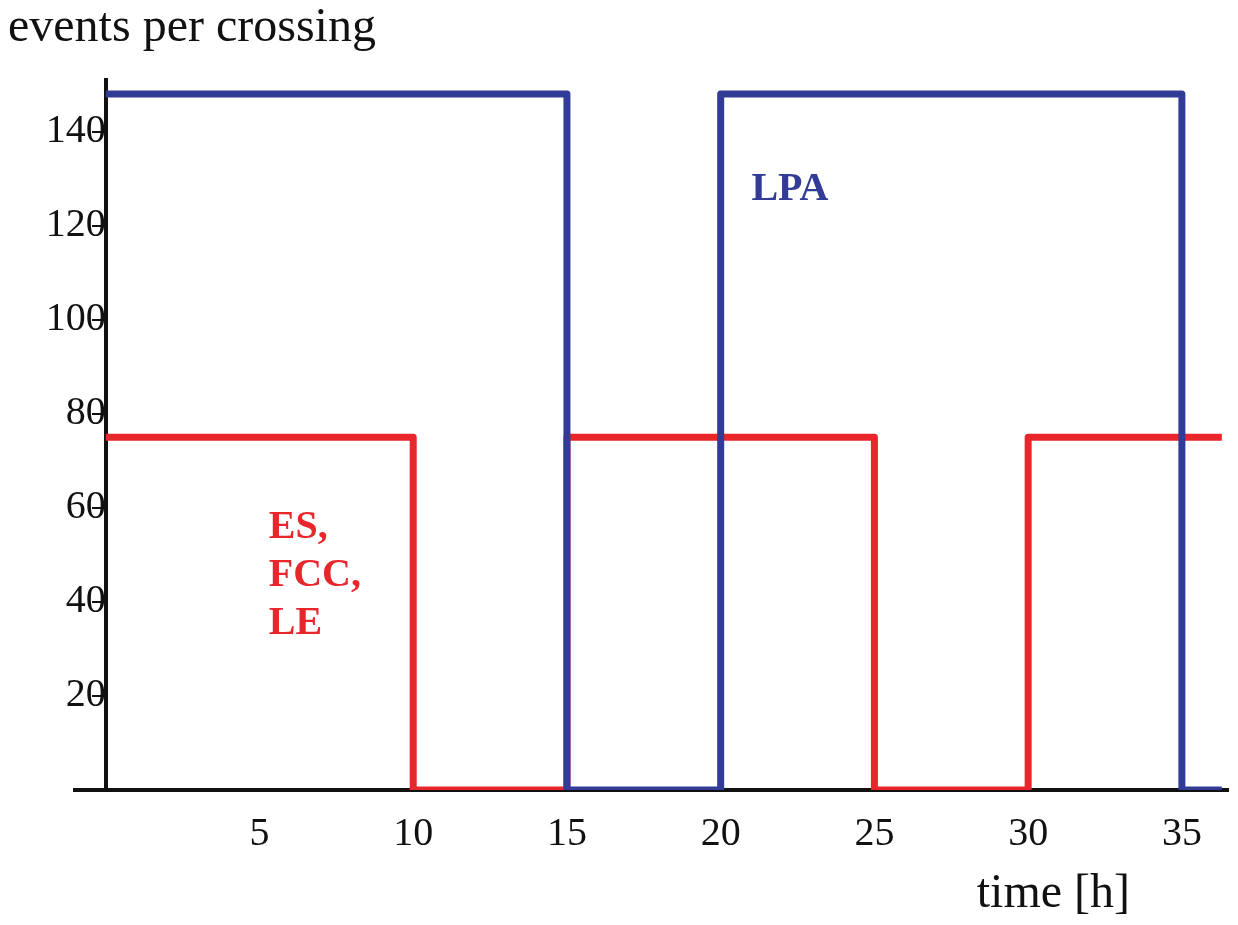 Image resolution: width=1238 pixels, height=925 pixels. Describe the element at coordinates (1181, 831) in the screenshot. I see `x-tick-label: 35` at that location.